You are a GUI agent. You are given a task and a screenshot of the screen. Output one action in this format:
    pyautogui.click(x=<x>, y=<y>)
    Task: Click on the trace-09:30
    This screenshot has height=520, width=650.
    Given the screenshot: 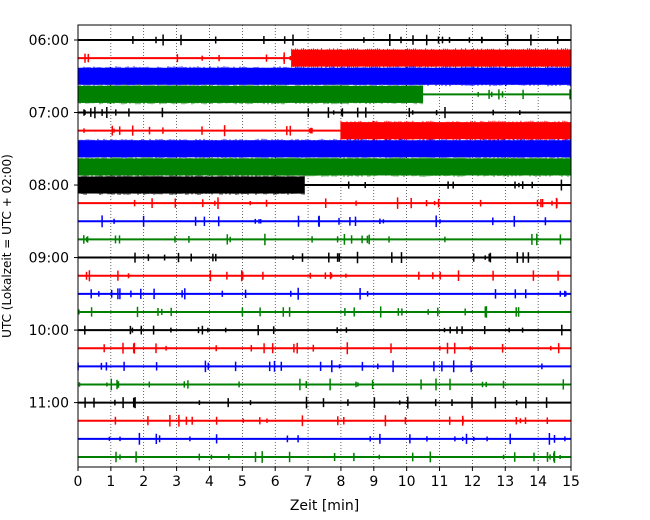 What is the action you would take?
    pyautogui.click(x=324, y=293)
    